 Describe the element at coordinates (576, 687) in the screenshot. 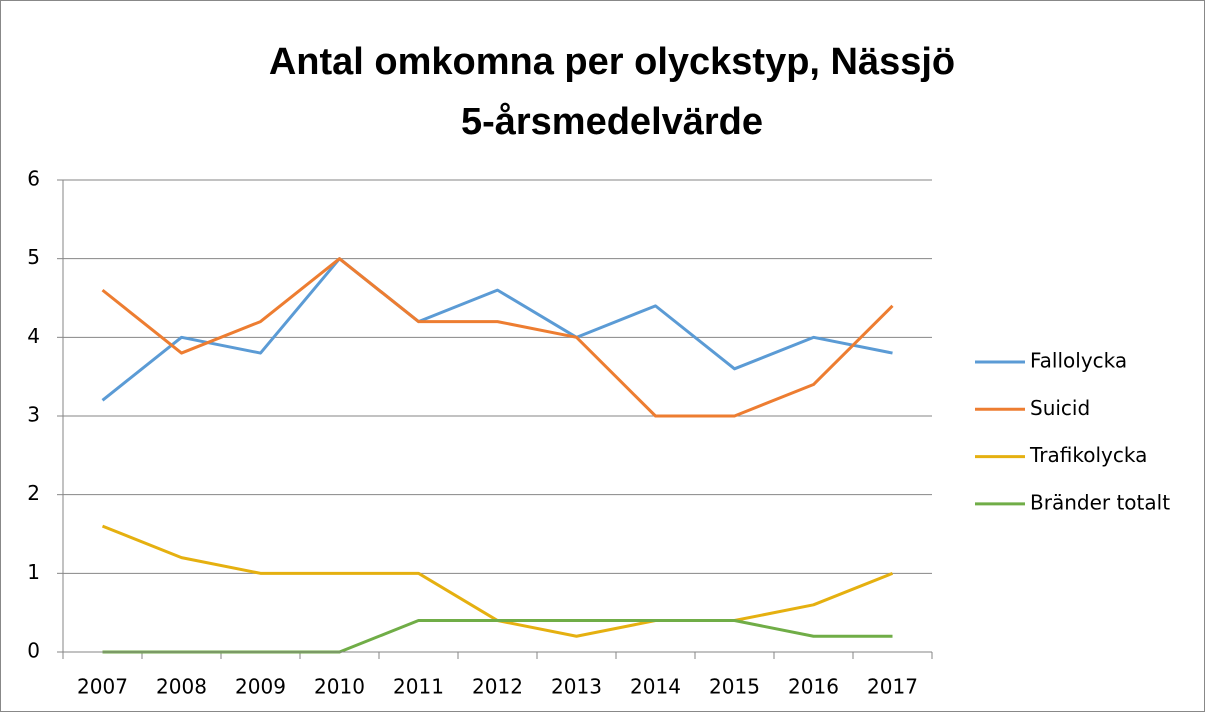

I see `x-tick-label: 2013` at that location.